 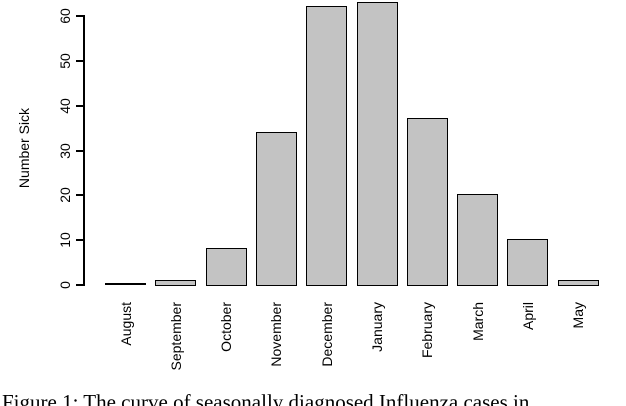 I want to click on x-tick-label-october: October, so click(x=226, y=327).